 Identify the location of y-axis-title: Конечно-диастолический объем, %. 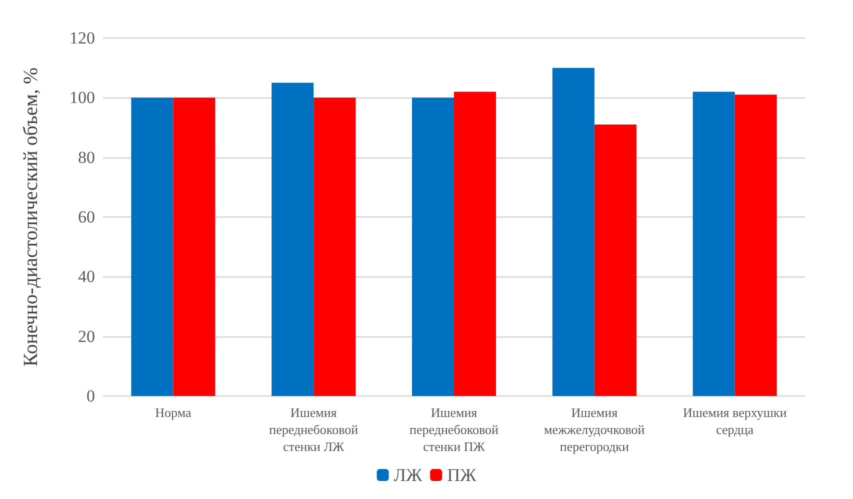
(31, 217).